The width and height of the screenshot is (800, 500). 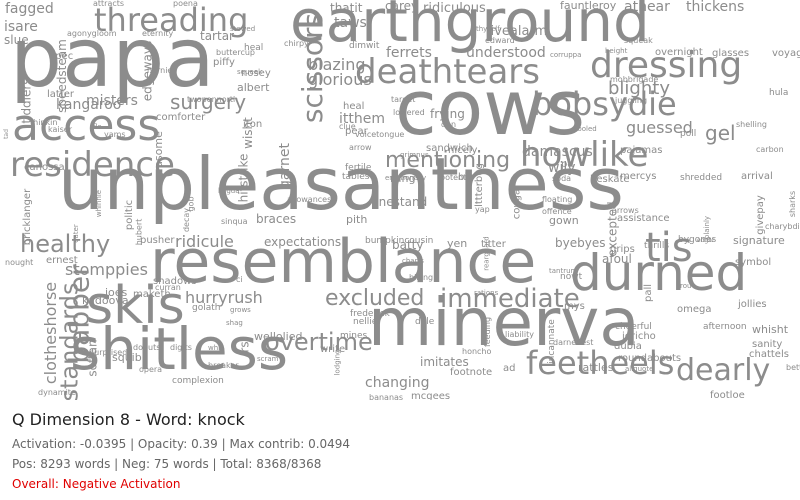 What do you see at coordinates (571, 277) in the screenshot?
I see `cloud-word: nowt` at bounding box center [571, 277].